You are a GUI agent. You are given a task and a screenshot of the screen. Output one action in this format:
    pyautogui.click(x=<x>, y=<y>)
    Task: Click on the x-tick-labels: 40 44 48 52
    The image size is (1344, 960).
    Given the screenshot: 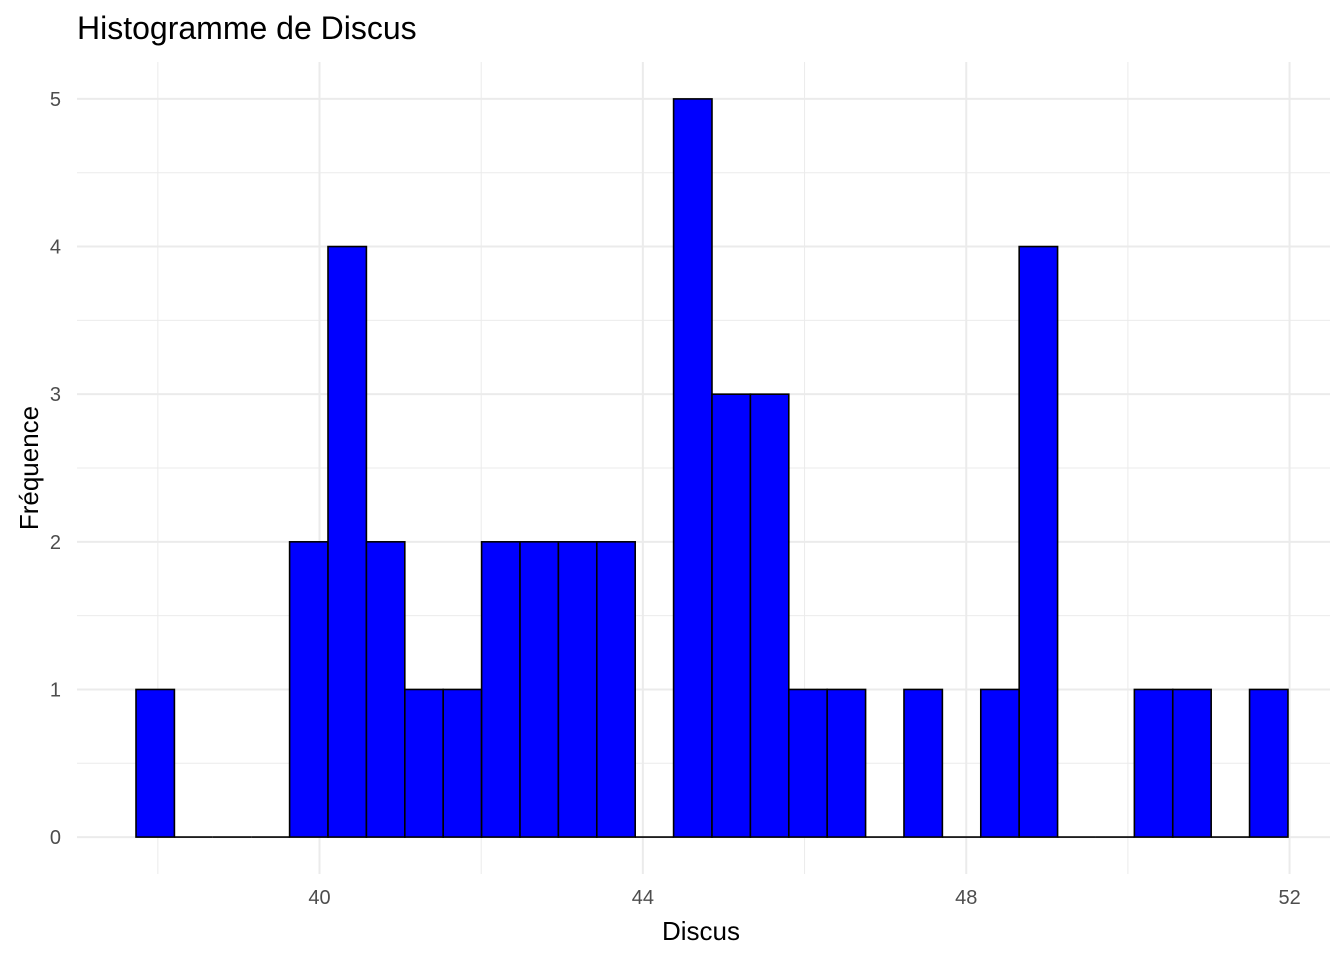 What is the action you would take?
    pyautogui.click(x=804, y=898)
    